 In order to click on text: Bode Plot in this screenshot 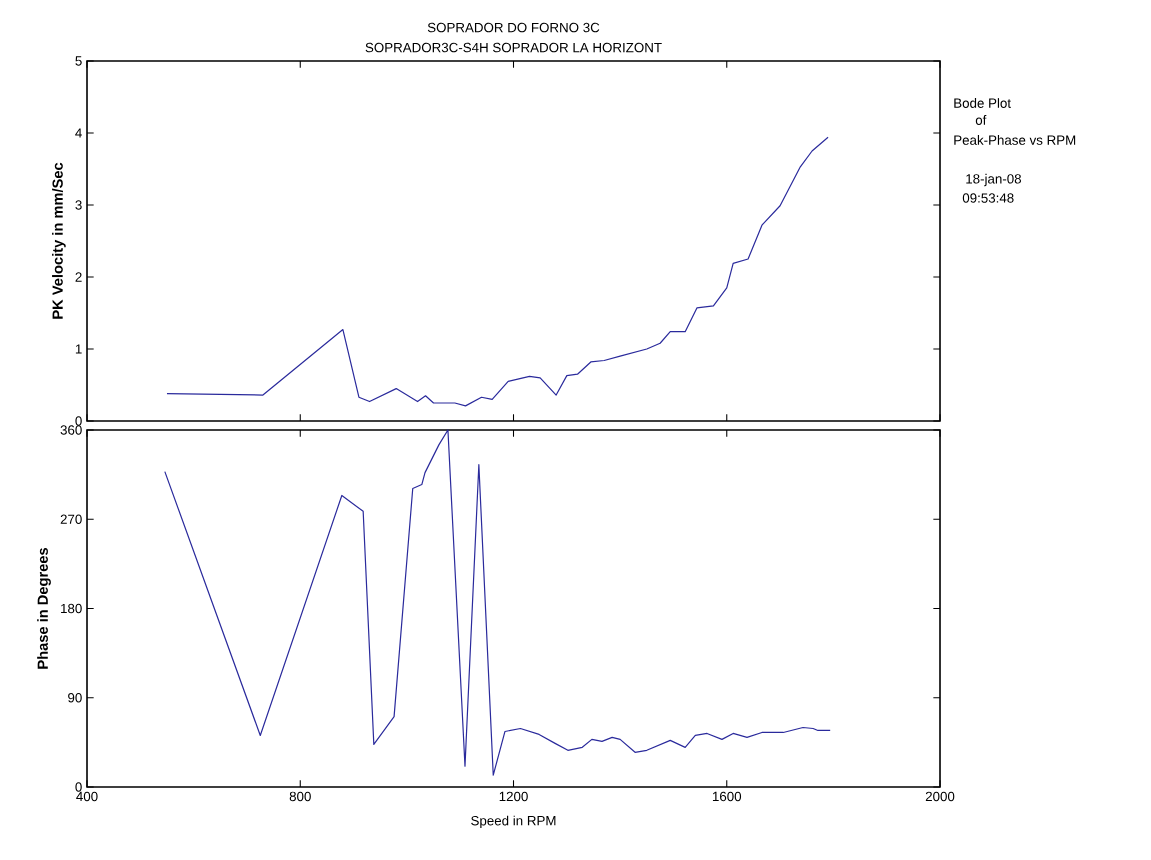, I will do `click(982, 103)`.